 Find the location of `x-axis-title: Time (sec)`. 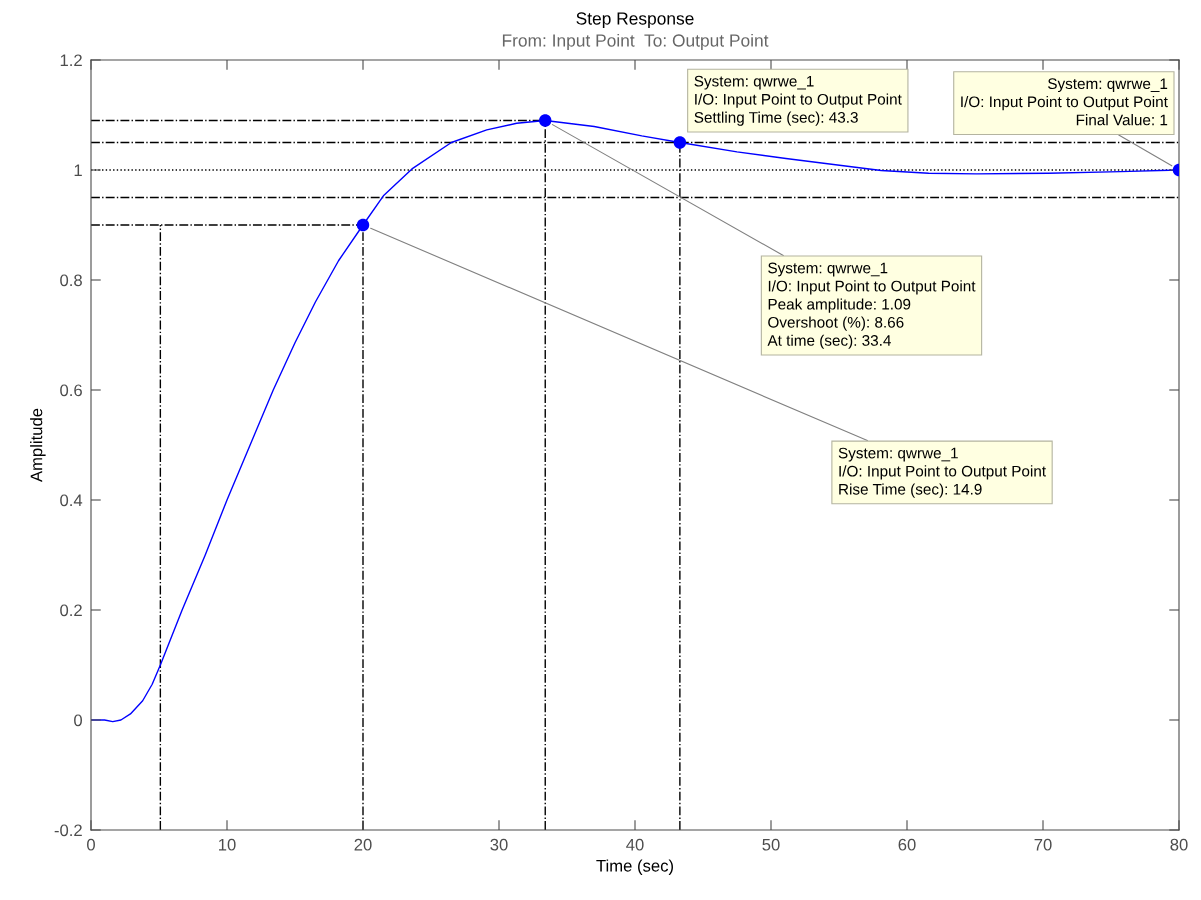

x-axis-title: Time (sec) is located at coordinates (635, 867).